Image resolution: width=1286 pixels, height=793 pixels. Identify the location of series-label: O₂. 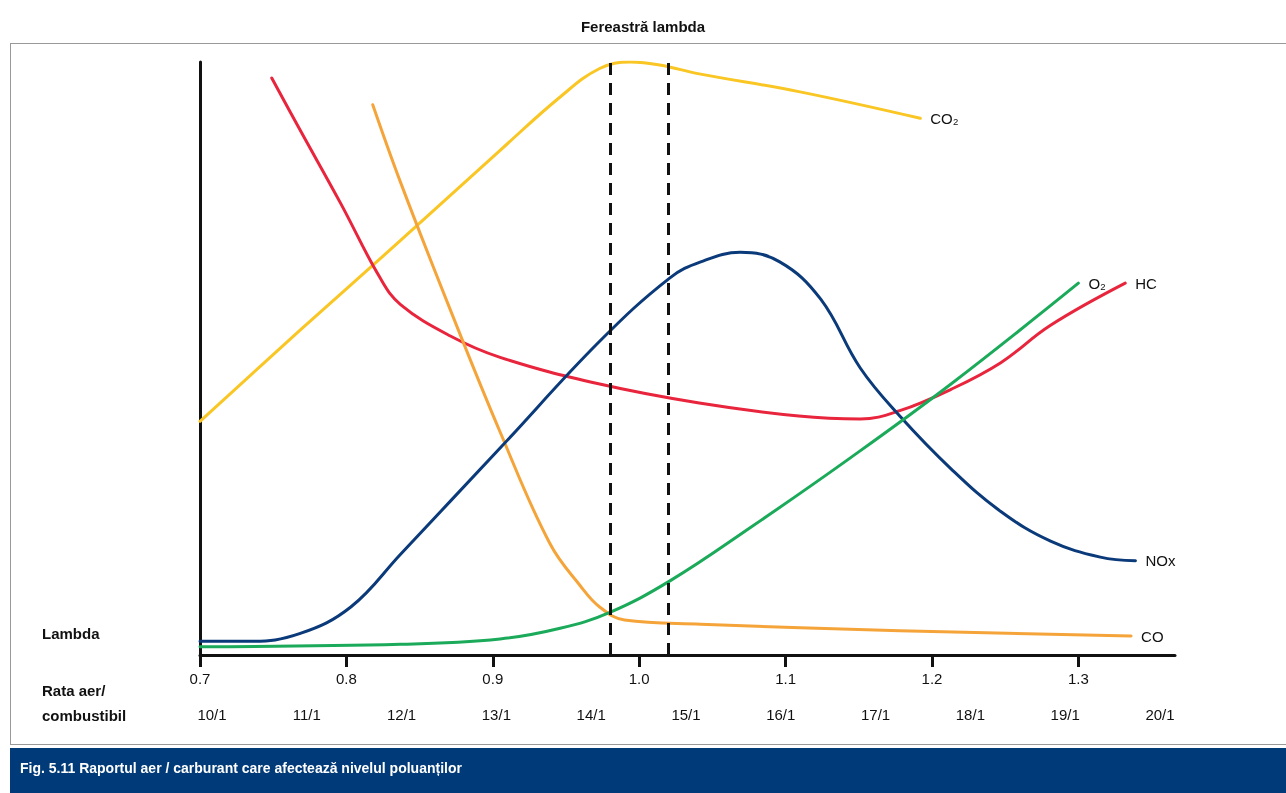
(1097, 283).